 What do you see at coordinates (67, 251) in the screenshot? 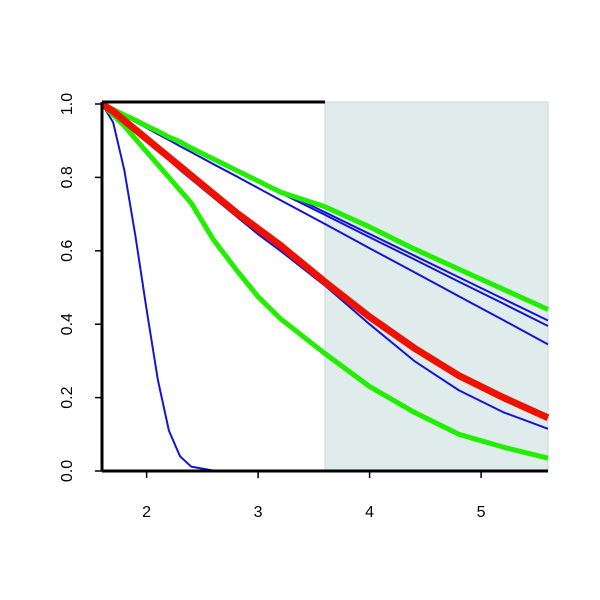
I see `y-tick-label: 0.6` at bounding box center [67, 251].